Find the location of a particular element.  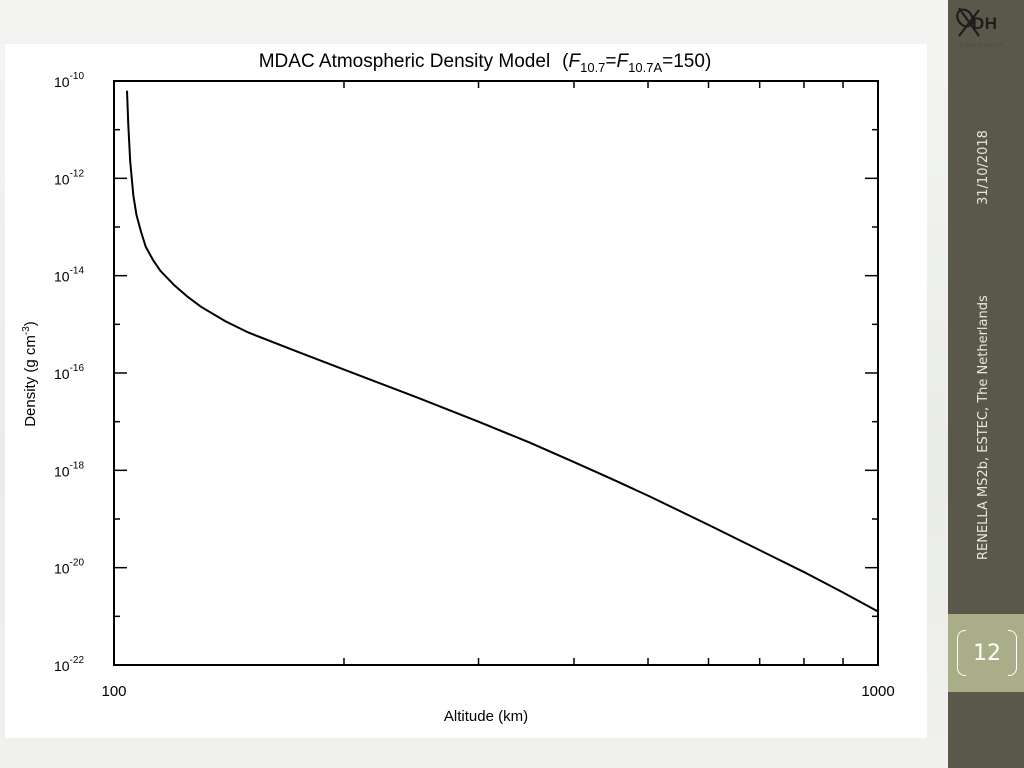

page-bracket-left is located at coordinates (961, 653).